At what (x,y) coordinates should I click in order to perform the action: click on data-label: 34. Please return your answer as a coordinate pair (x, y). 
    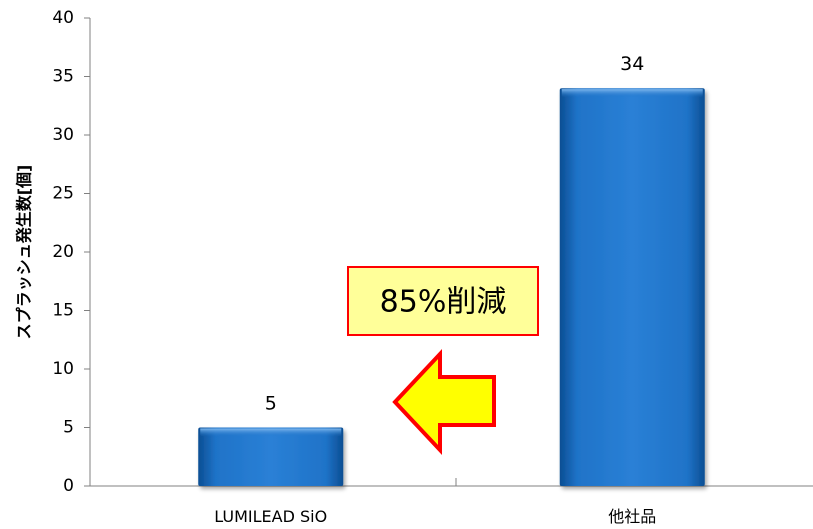
    Looking at the image, I should click on (632, 64).